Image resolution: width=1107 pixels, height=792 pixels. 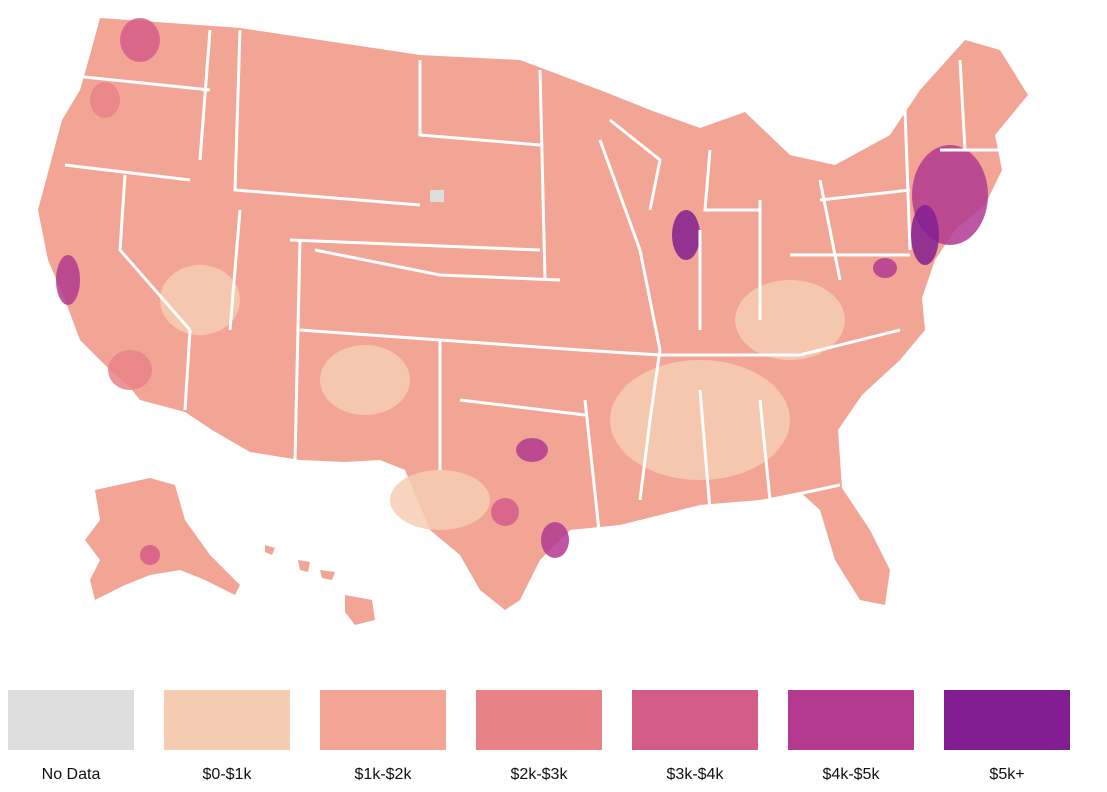 I want to click on legend-label: $3k-$4k, so click(x=695, y=774).